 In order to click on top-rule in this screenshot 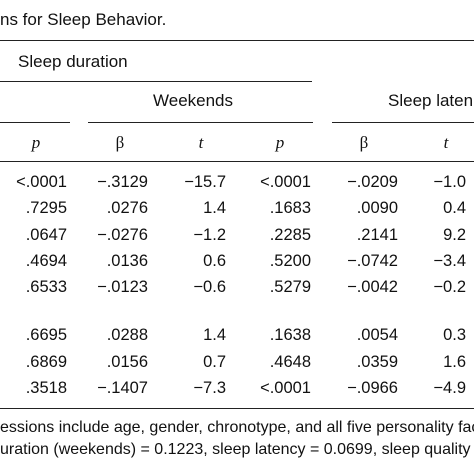, I will do `click(237, 40)`.